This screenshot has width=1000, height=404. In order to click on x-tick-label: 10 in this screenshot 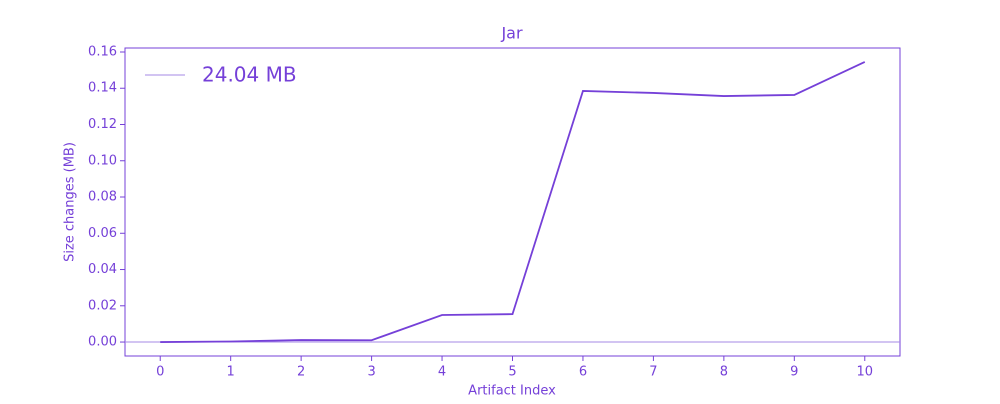, I will do `click(864, 372)`.